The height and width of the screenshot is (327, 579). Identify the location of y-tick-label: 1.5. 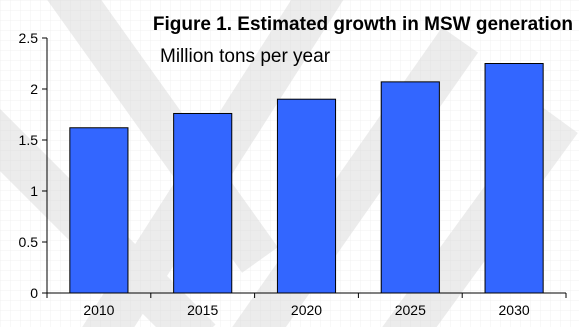
(29, 140).